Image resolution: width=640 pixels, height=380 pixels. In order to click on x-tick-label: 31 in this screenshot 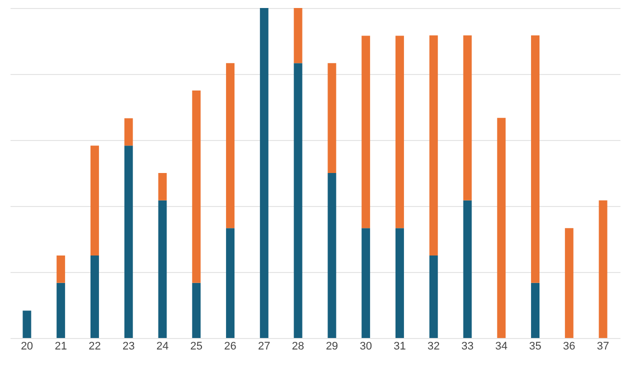, I will do `click(400, 346)`.